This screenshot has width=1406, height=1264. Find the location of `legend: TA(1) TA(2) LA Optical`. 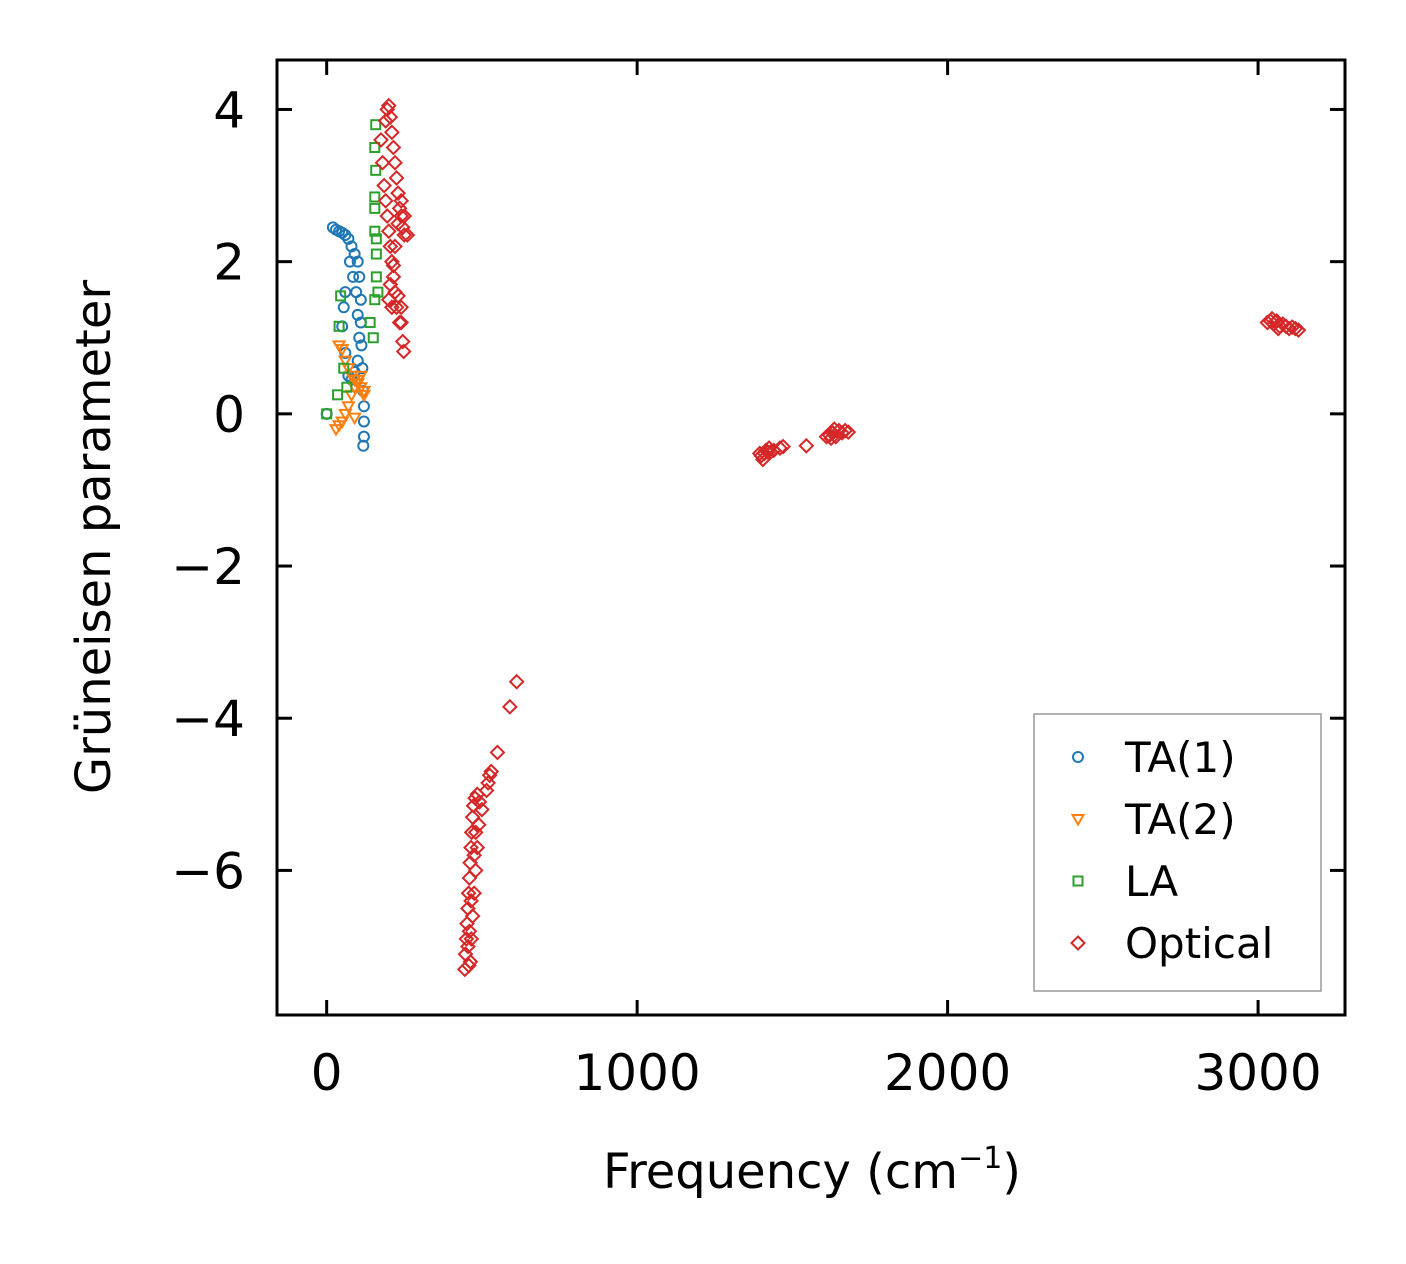

legend: TA(1) TA(2) LA Optical is located at coordinates (1177, 852).